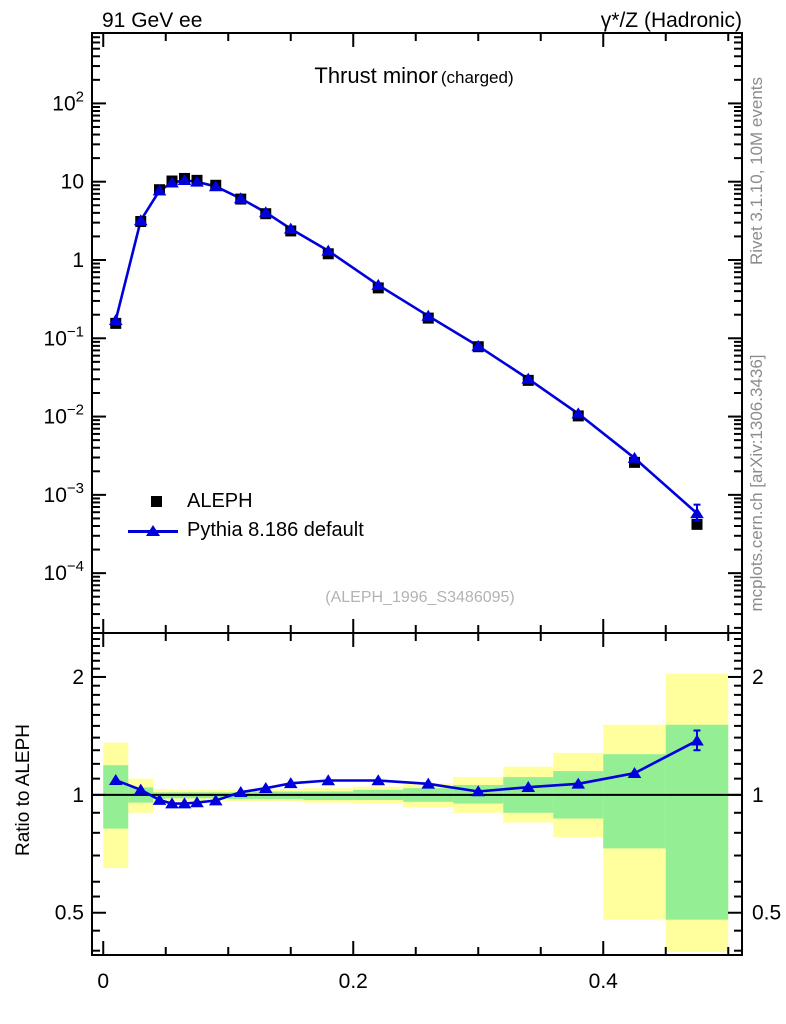 The width and height of the screenshot is (786, 1024). What do you see at coordinates (64, 571) in the screenshot?
I see `main-y-tick-label: 10⁻⁴` at bounding box center [64, 571].